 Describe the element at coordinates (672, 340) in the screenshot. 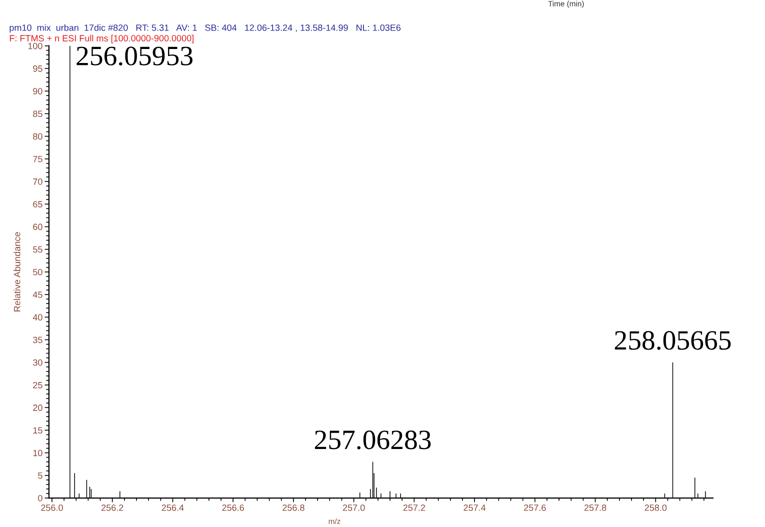

I see `annotation: 258.05665` at that location.